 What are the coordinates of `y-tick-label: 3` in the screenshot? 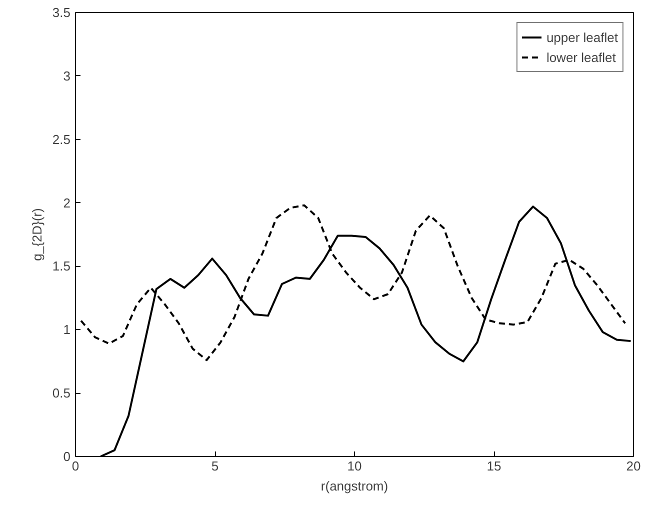 It's located at (67, 76).